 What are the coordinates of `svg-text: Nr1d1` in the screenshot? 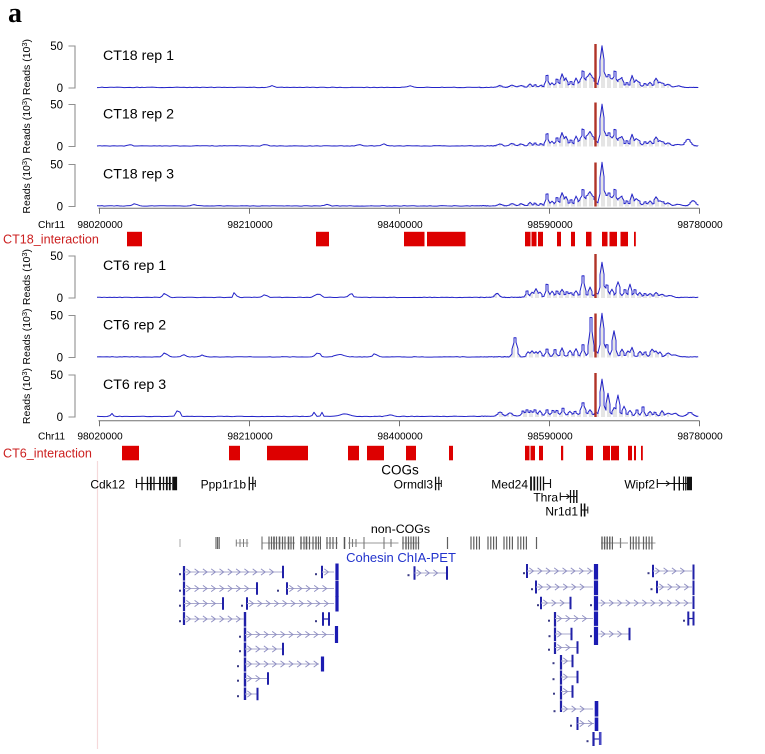 It's located at (561, 512).